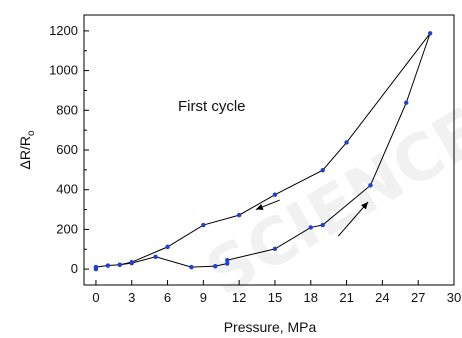 This screenshot has width=462, height=338. What do you see at coordinates (31, 133) in the screenshot?
I see `y-axis-title-subscript: o` at bounding box center [31, 133].